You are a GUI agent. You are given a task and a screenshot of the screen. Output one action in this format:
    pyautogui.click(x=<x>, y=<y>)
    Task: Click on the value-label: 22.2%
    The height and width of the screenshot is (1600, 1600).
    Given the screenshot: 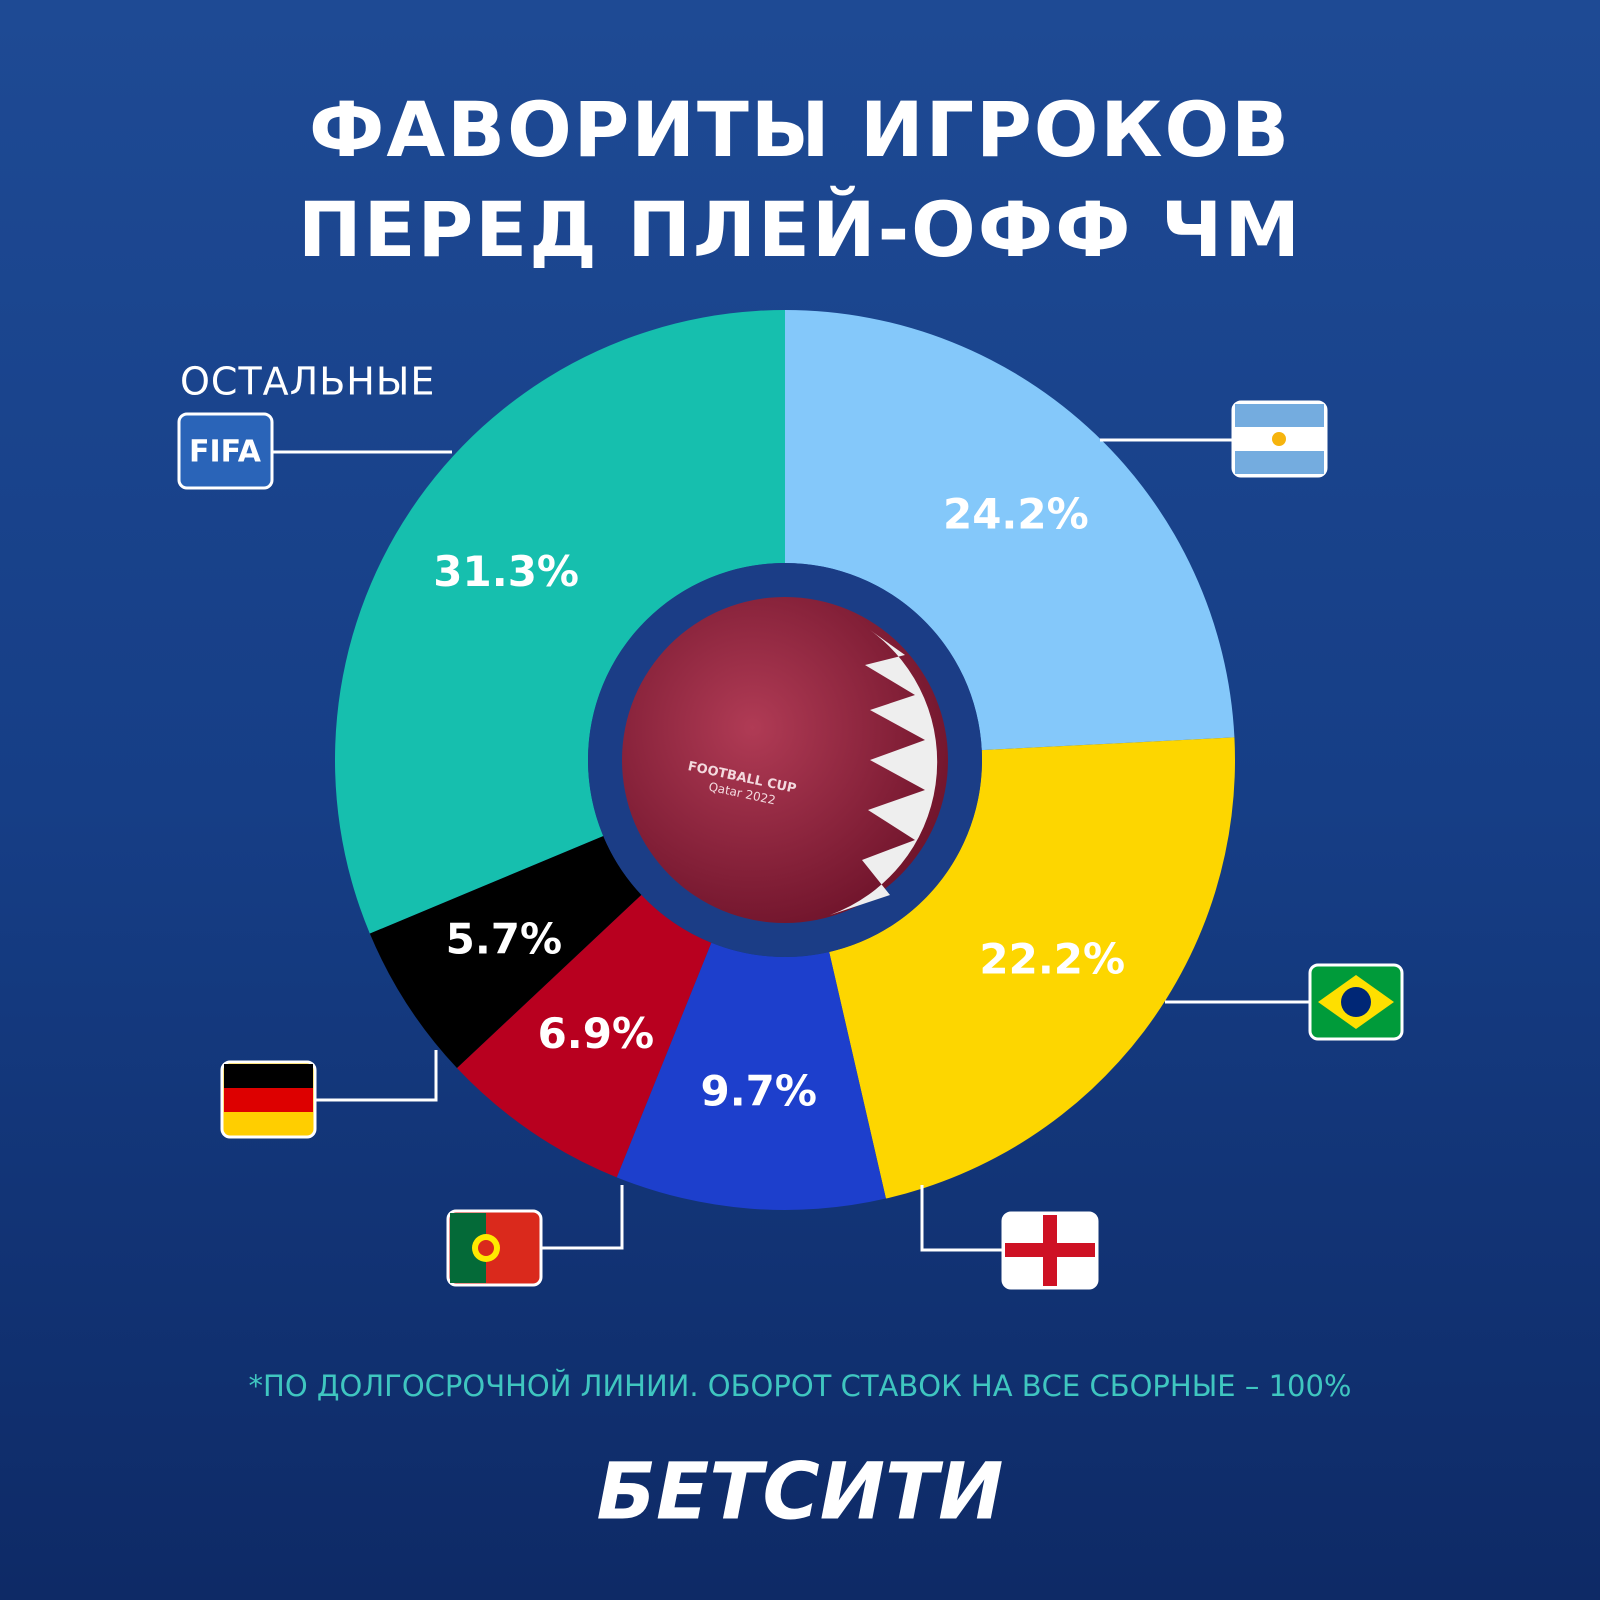 What is the action you would take?
    pyautogui.click(x=1052, y=958)
    